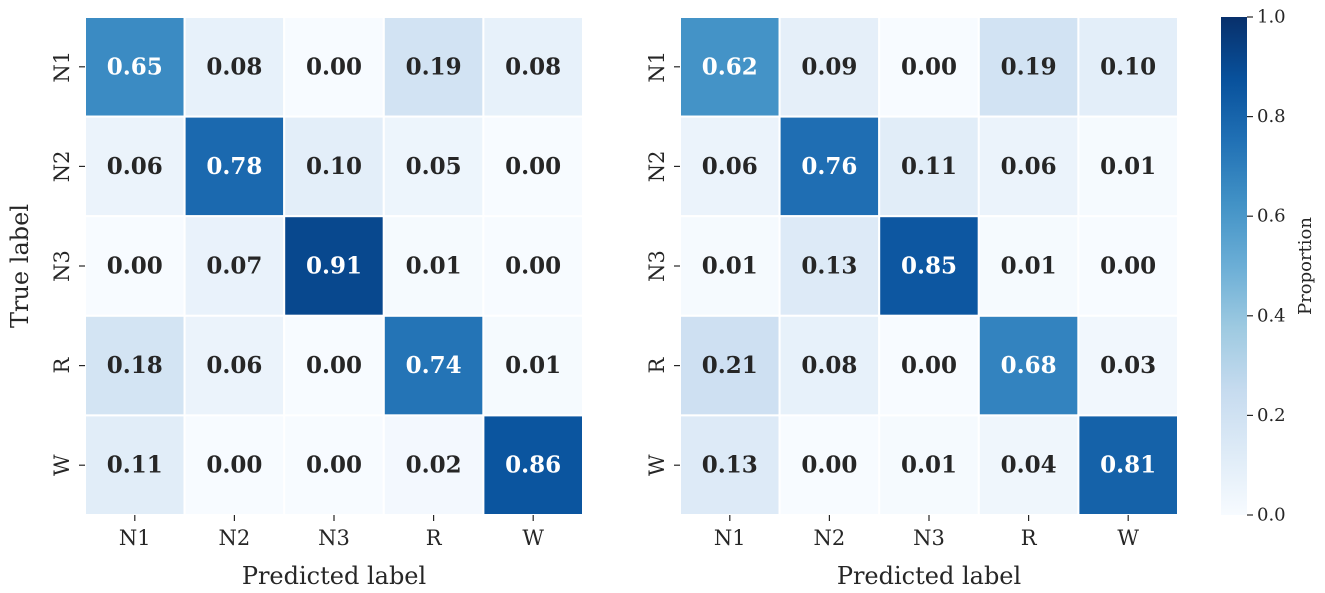  I want to click on colorbar-ticks: 0.0 0.2 0.4 0.6 0.8 1.0, so click(1266, 266).